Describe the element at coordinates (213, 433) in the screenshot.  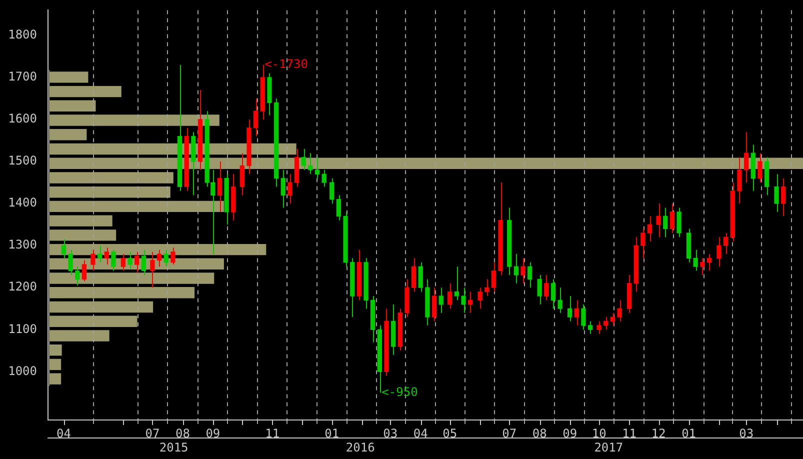
I see `x-tick-label: 09` at that location.